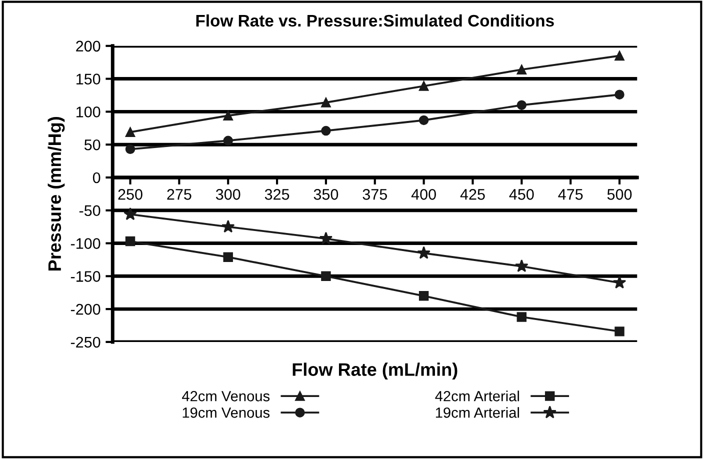 This screenshot has height=459, width=704. Describe the element at coordinates (92, 144) in the screenshot. I see `y-tick-label: 50` at that location.